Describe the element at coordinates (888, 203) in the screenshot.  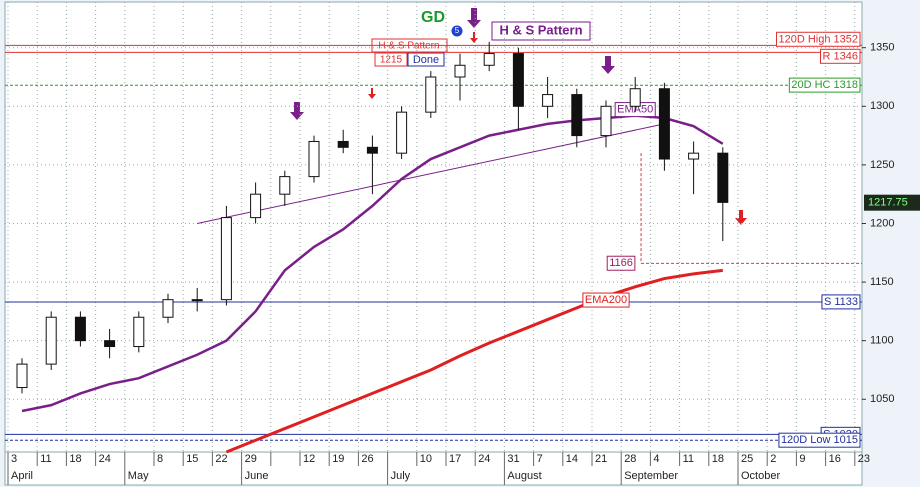
I see `last-price-label: 1217.75` at that location.